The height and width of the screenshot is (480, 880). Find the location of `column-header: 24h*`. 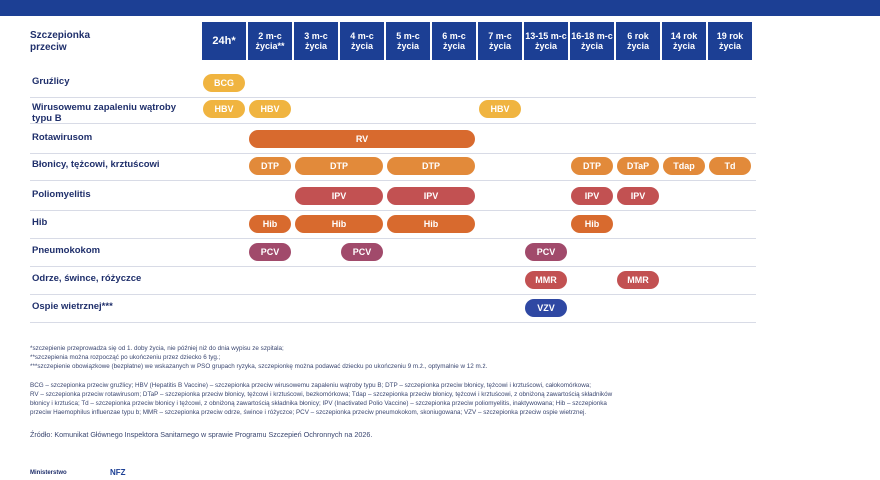

column-header: 24h* is located at coordinates (224, 41).